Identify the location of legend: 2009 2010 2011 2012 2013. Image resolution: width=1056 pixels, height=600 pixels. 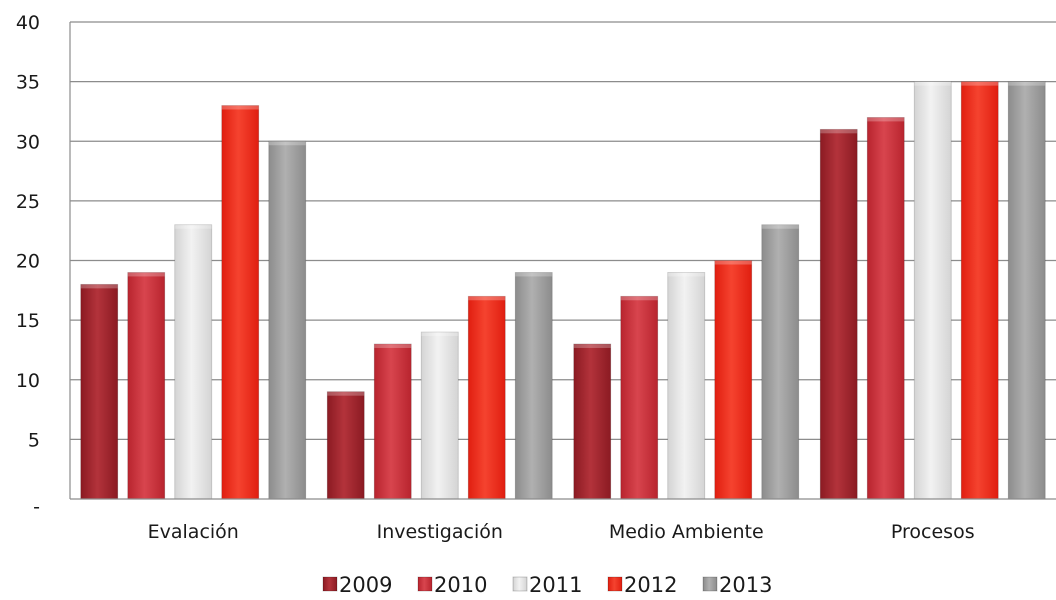
(547, 585).